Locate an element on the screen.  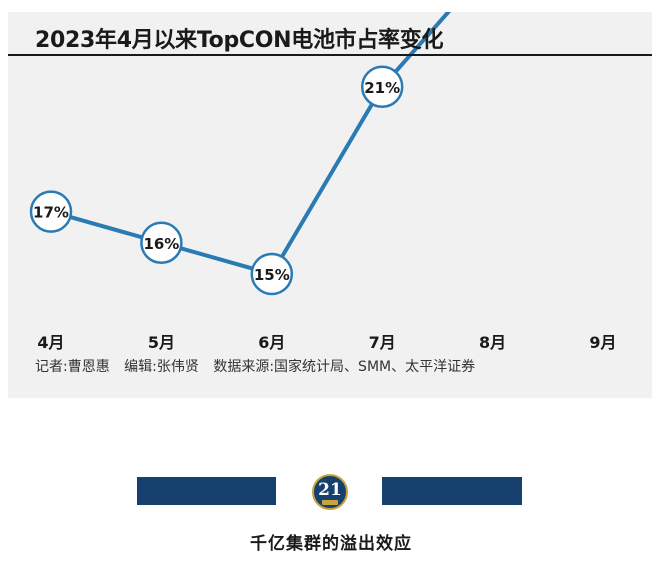
chart-credits: 记者:曹恩惠 编辑:张伟贤 数据来源:国家统计局、SMM、太平洋证券 is located at coordinates (260, 366).